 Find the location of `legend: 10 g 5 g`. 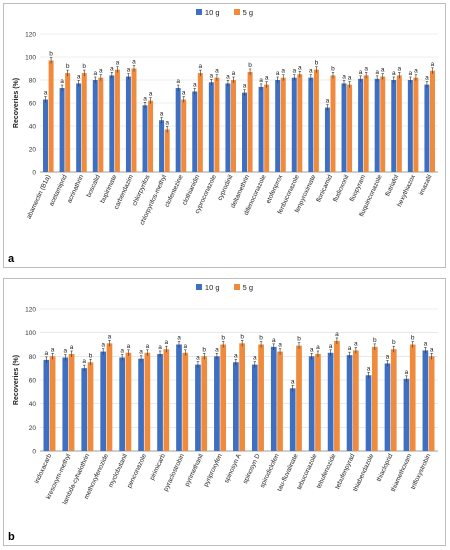

legend: 10 g 5 g is located at coordinates (224, 287).